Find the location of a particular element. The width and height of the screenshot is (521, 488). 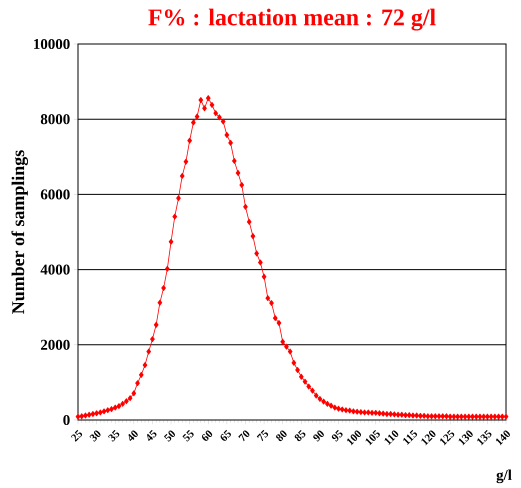

x-axis-title: g/l is located at coordinates (504, 477).